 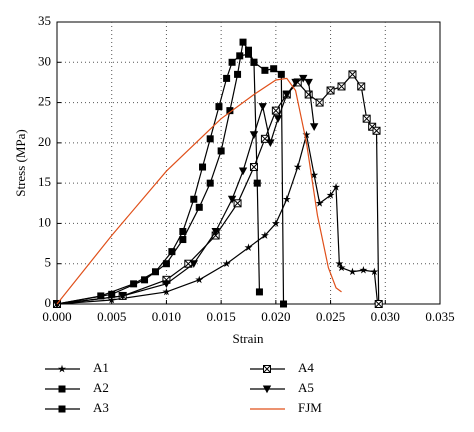 I want to click on x-tick-label: 0.035, so click(x=439, y=316).